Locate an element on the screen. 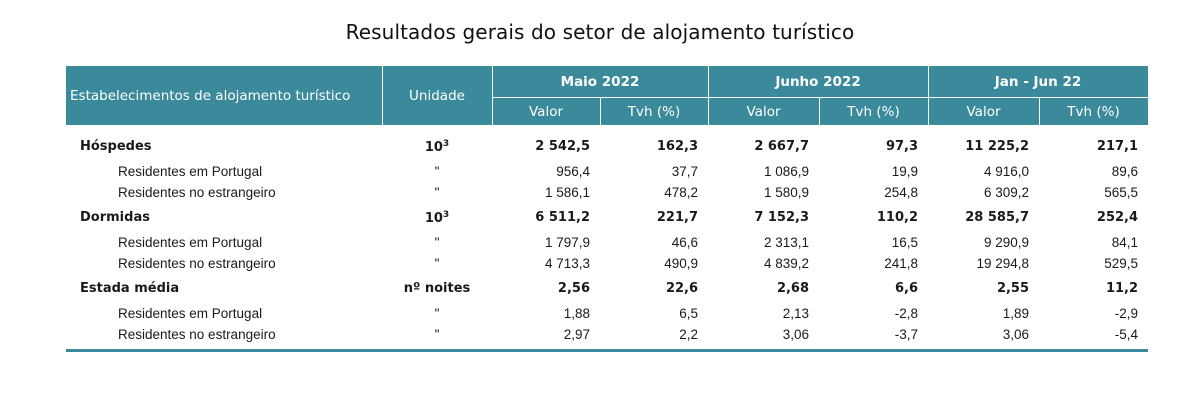  cell-tvh: 46,6 is located at coordinates (685, 242).